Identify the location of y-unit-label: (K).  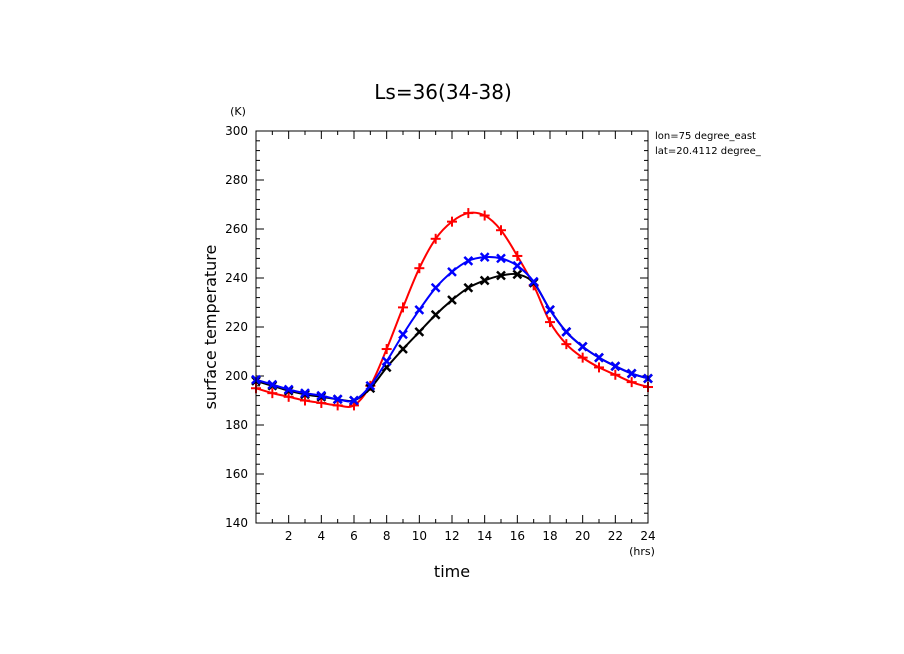
(238, 111).